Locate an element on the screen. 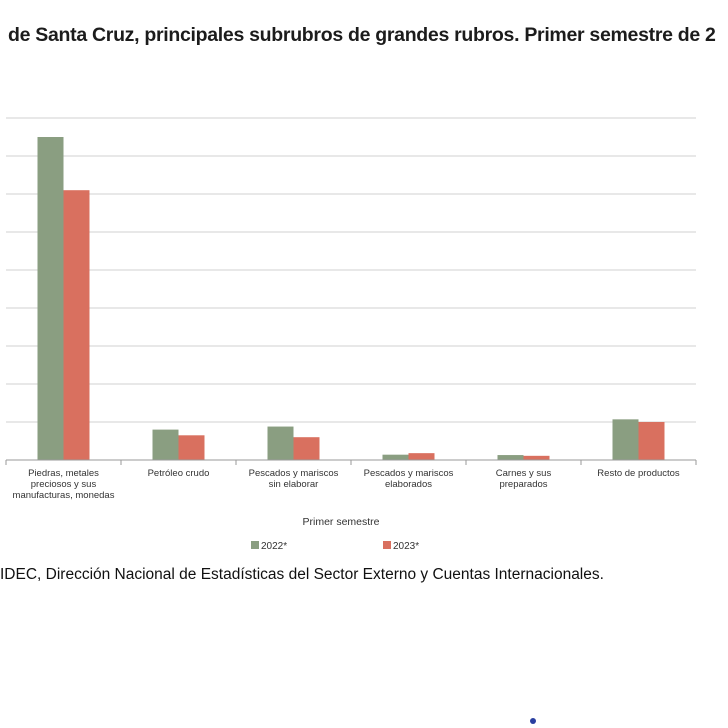  legend-label-2022: 2022* is located at coordinates (274, 546).